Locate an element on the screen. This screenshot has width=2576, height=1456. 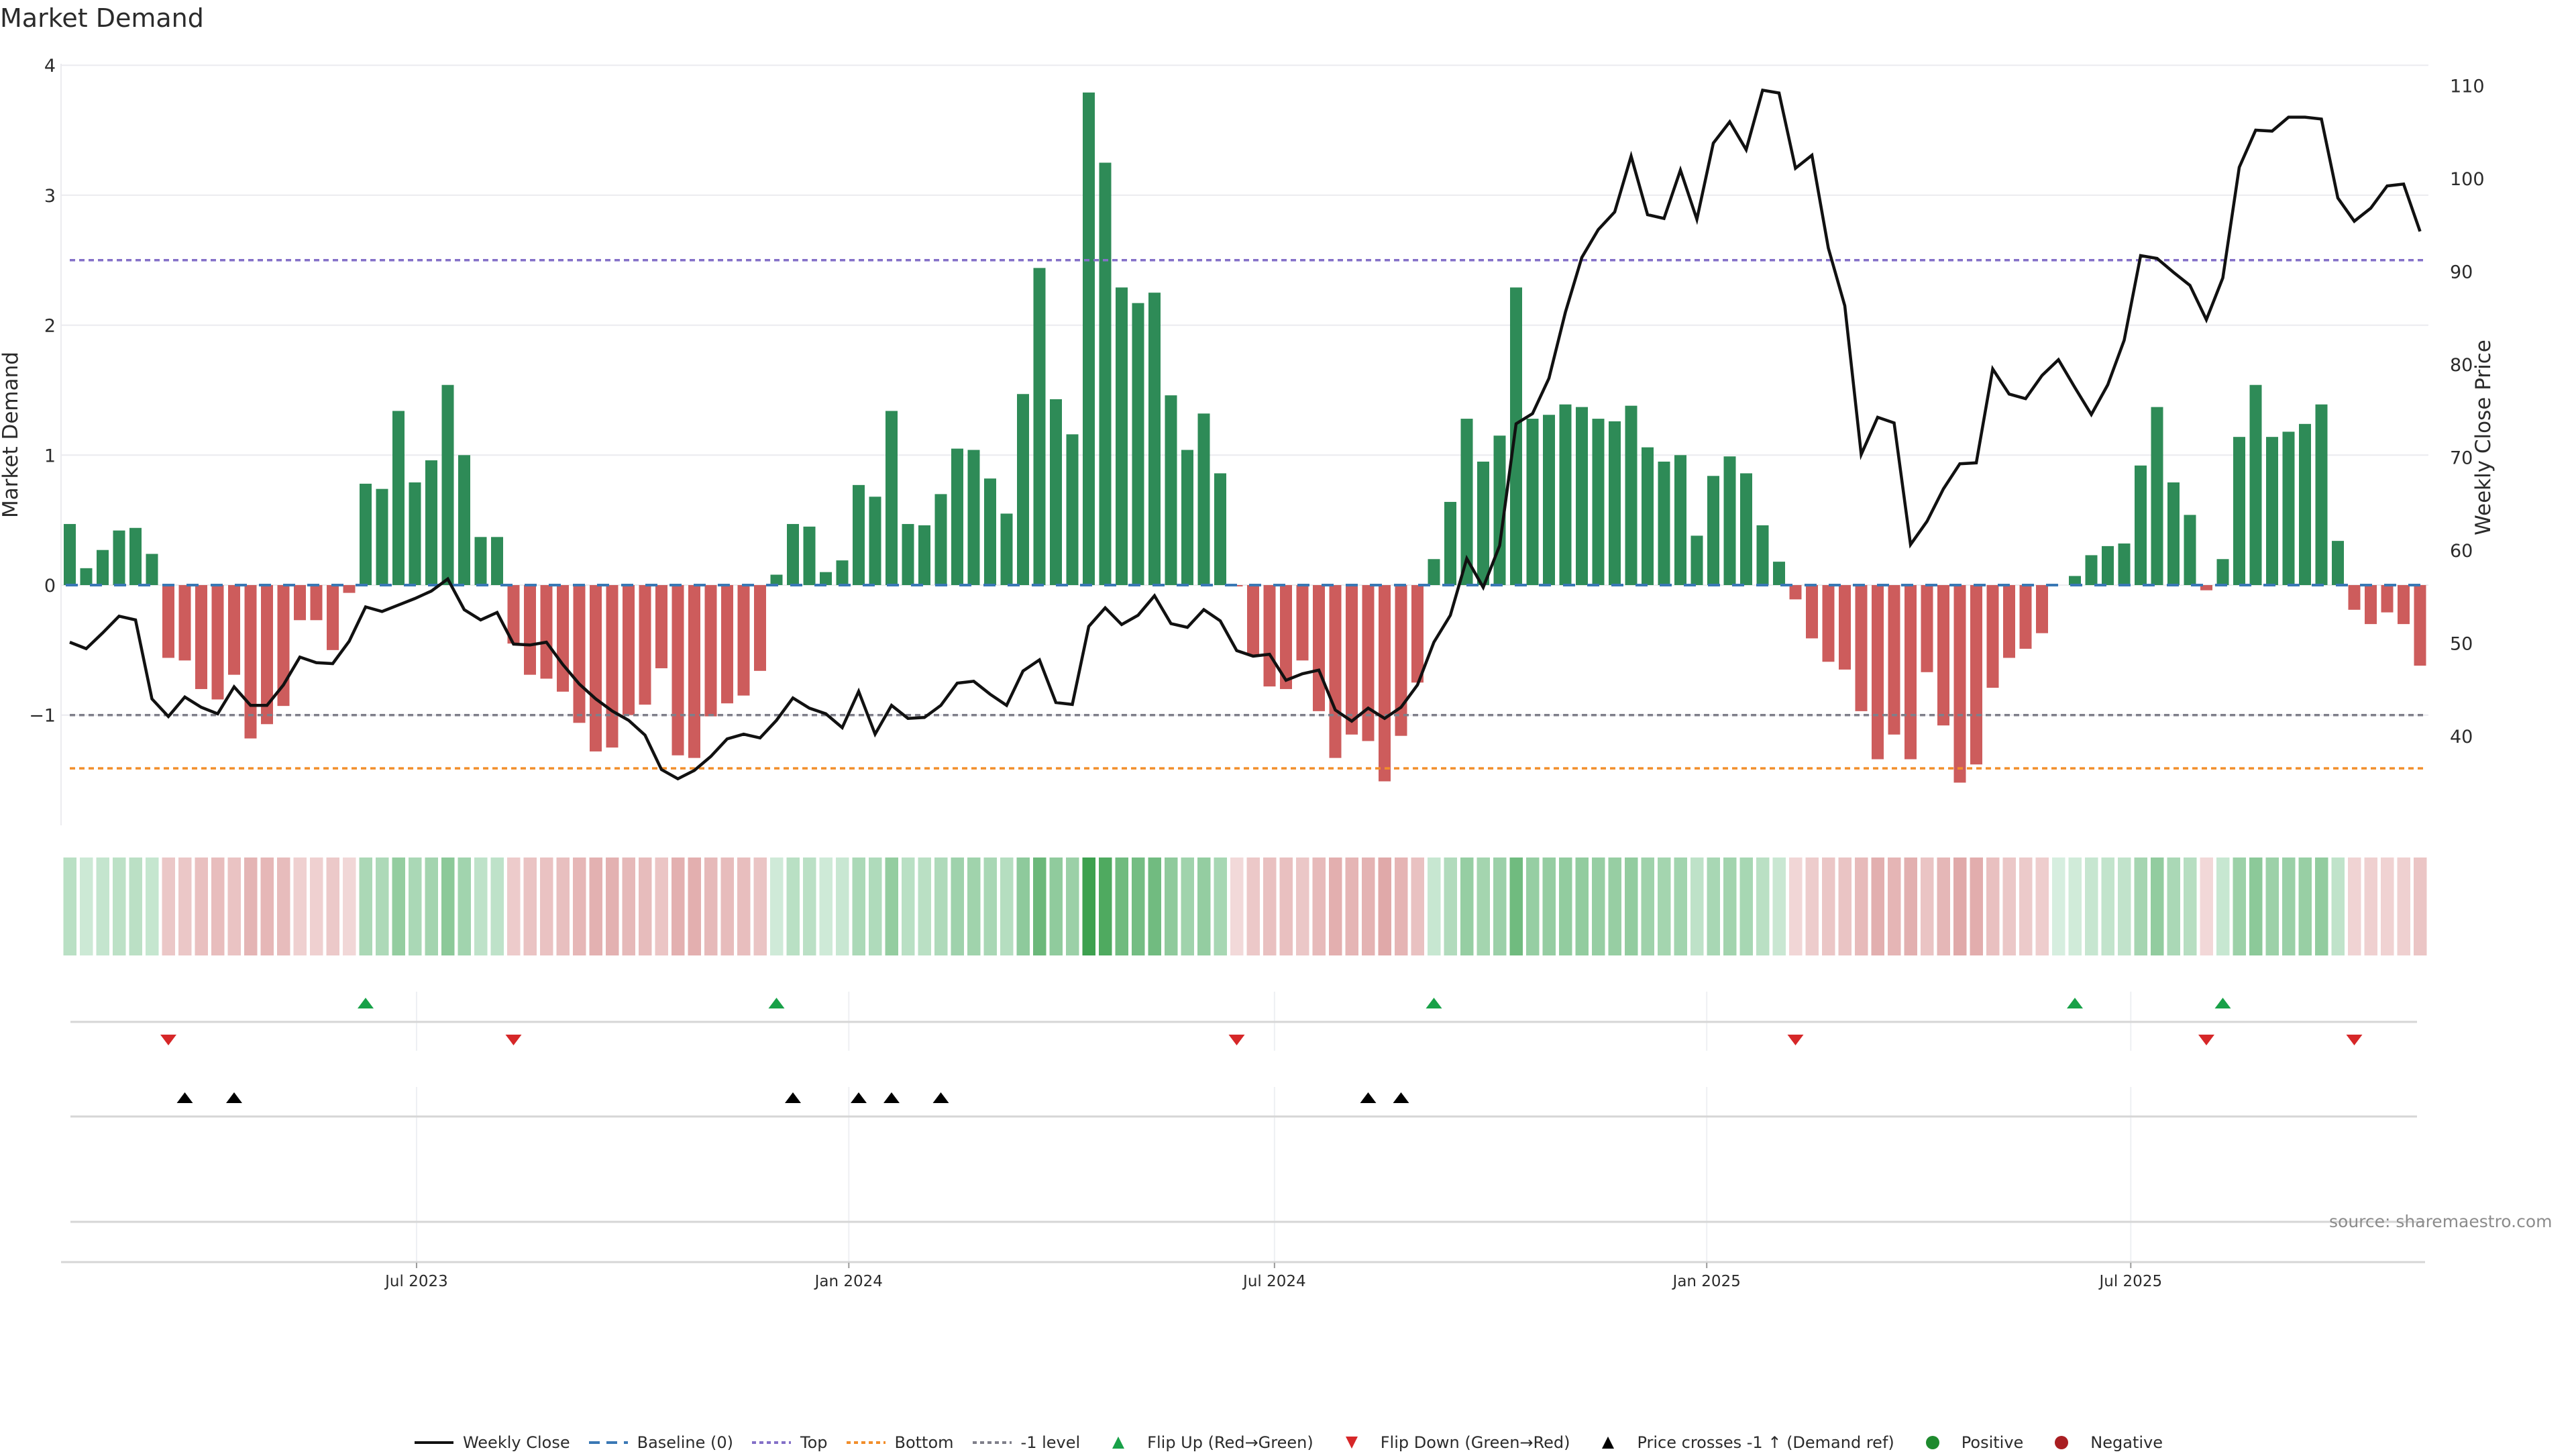
x-tick-label: Jan 2025 is located at coordinates (1706, 1282).